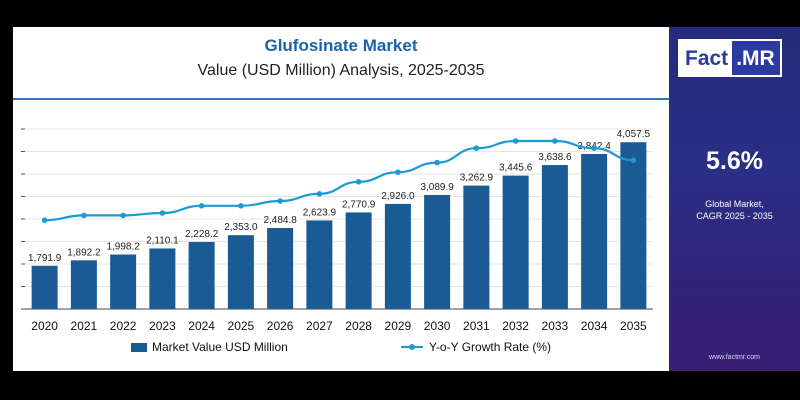 The width and height of the screenshot is (800, 400). What do you see at coordinates (734, 357) in the screenshot?
I see `website-url: www.factmr.com` at bounding box center [734, 357].